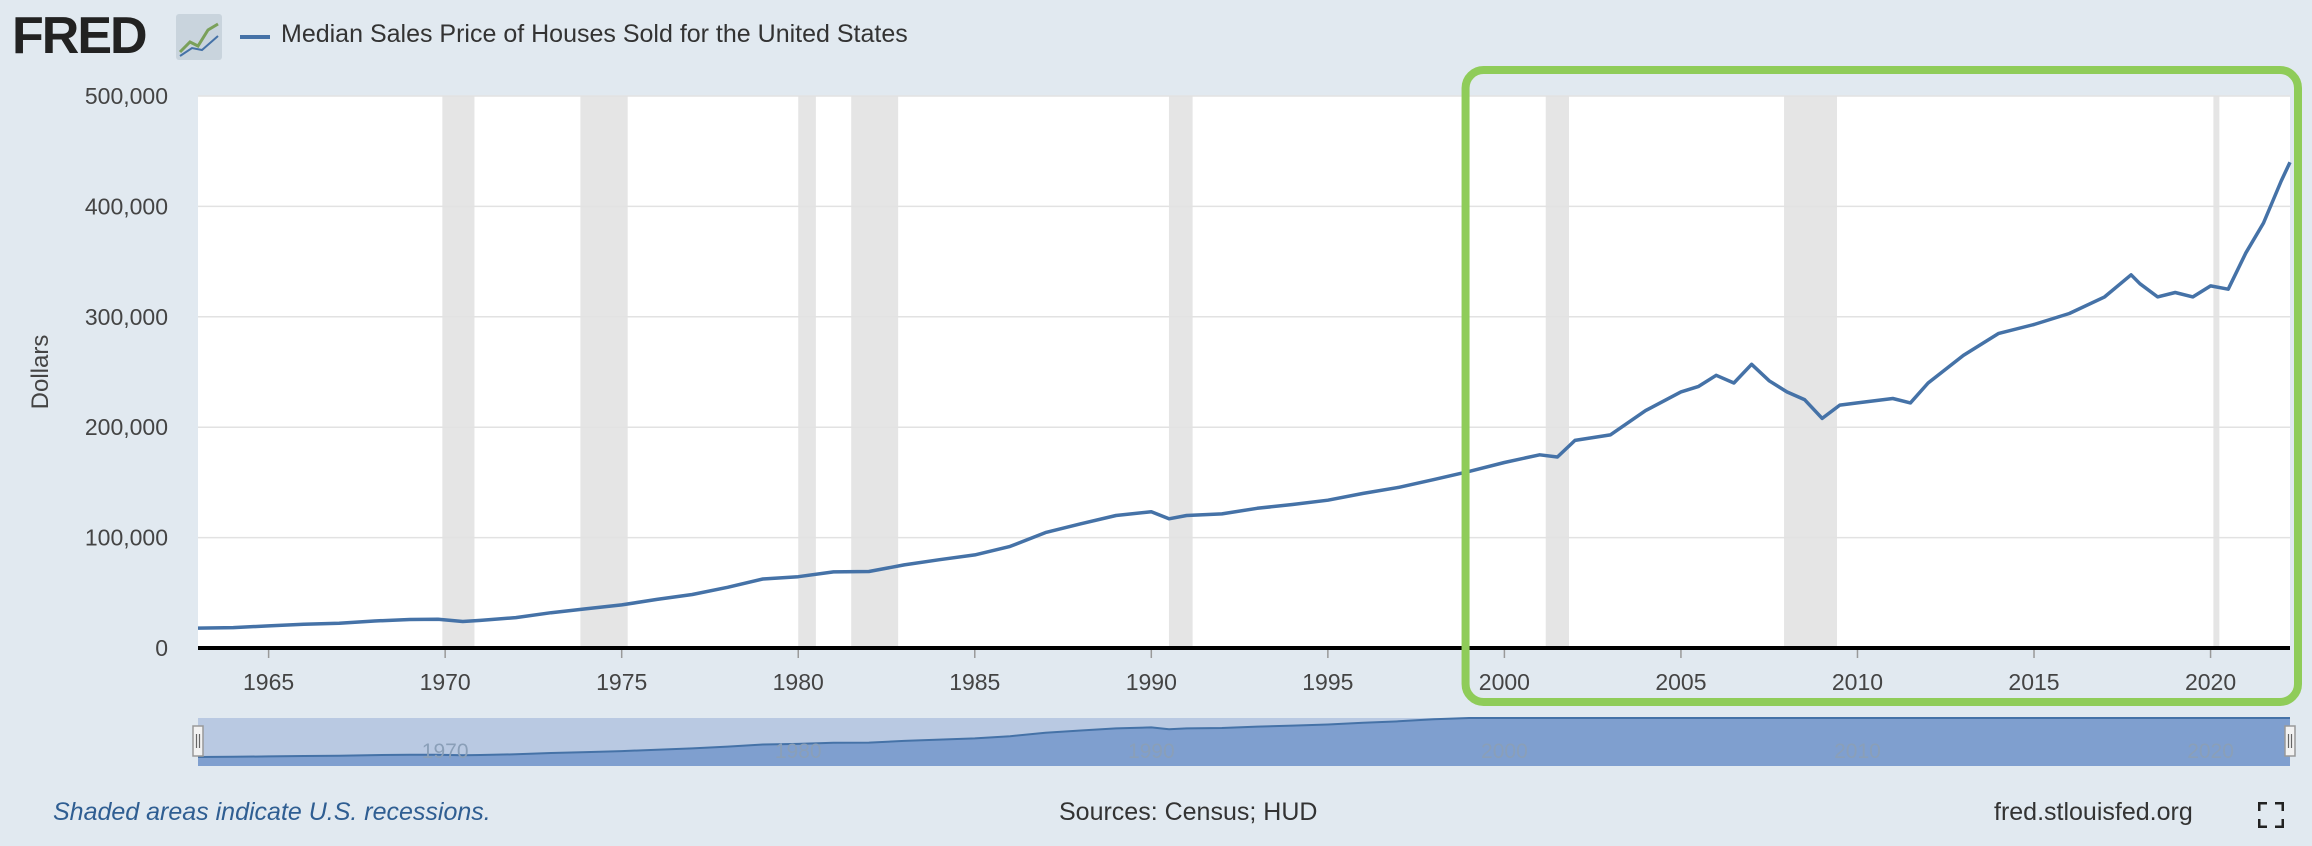 This screenshot has width=2312, height=846. I want to click on navigator-tick-label: 2010, so click(1857, 751).